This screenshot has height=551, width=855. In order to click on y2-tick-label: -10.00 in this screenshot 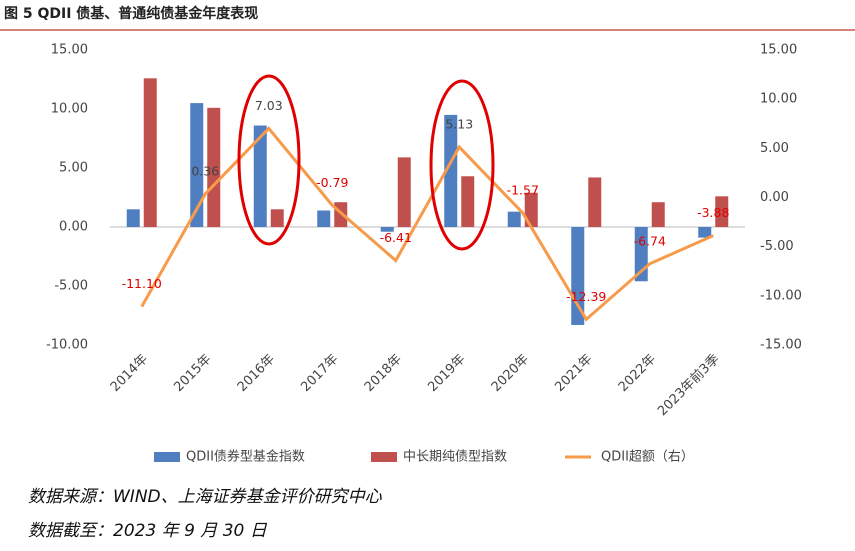, I will do `click(781, 295)`.